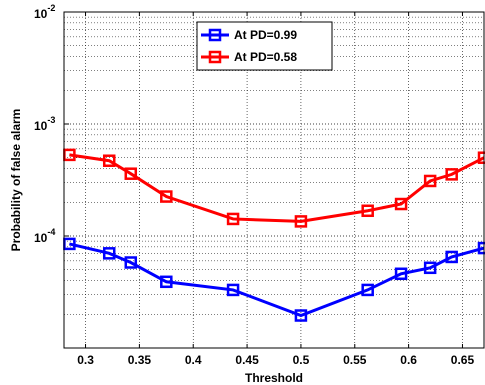 The height and width of the screenshot is (385, 485). What do you see at coordinates (193, 360) in the screenshot?
I see `x-tick-label: 0.4` at bounding box center [193, 360].